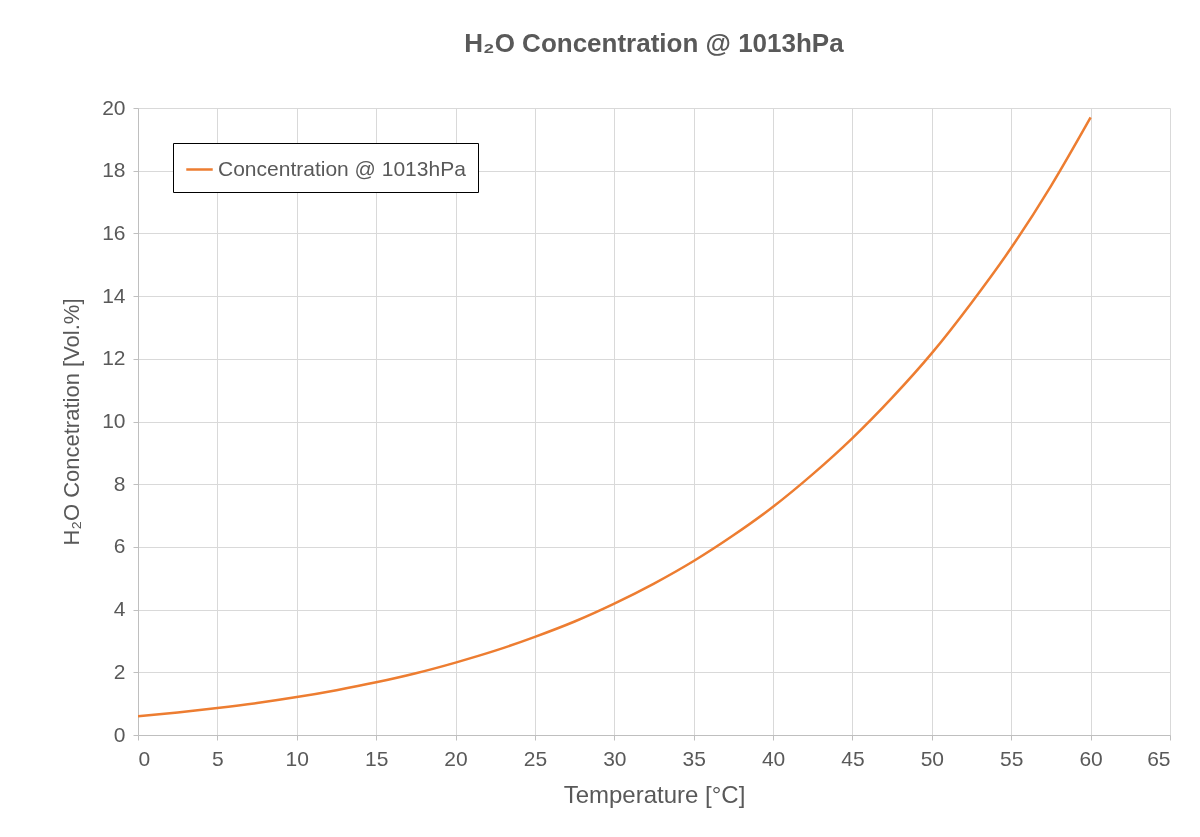  I want to click on x-tick-label: 60, so click(1091, 758).